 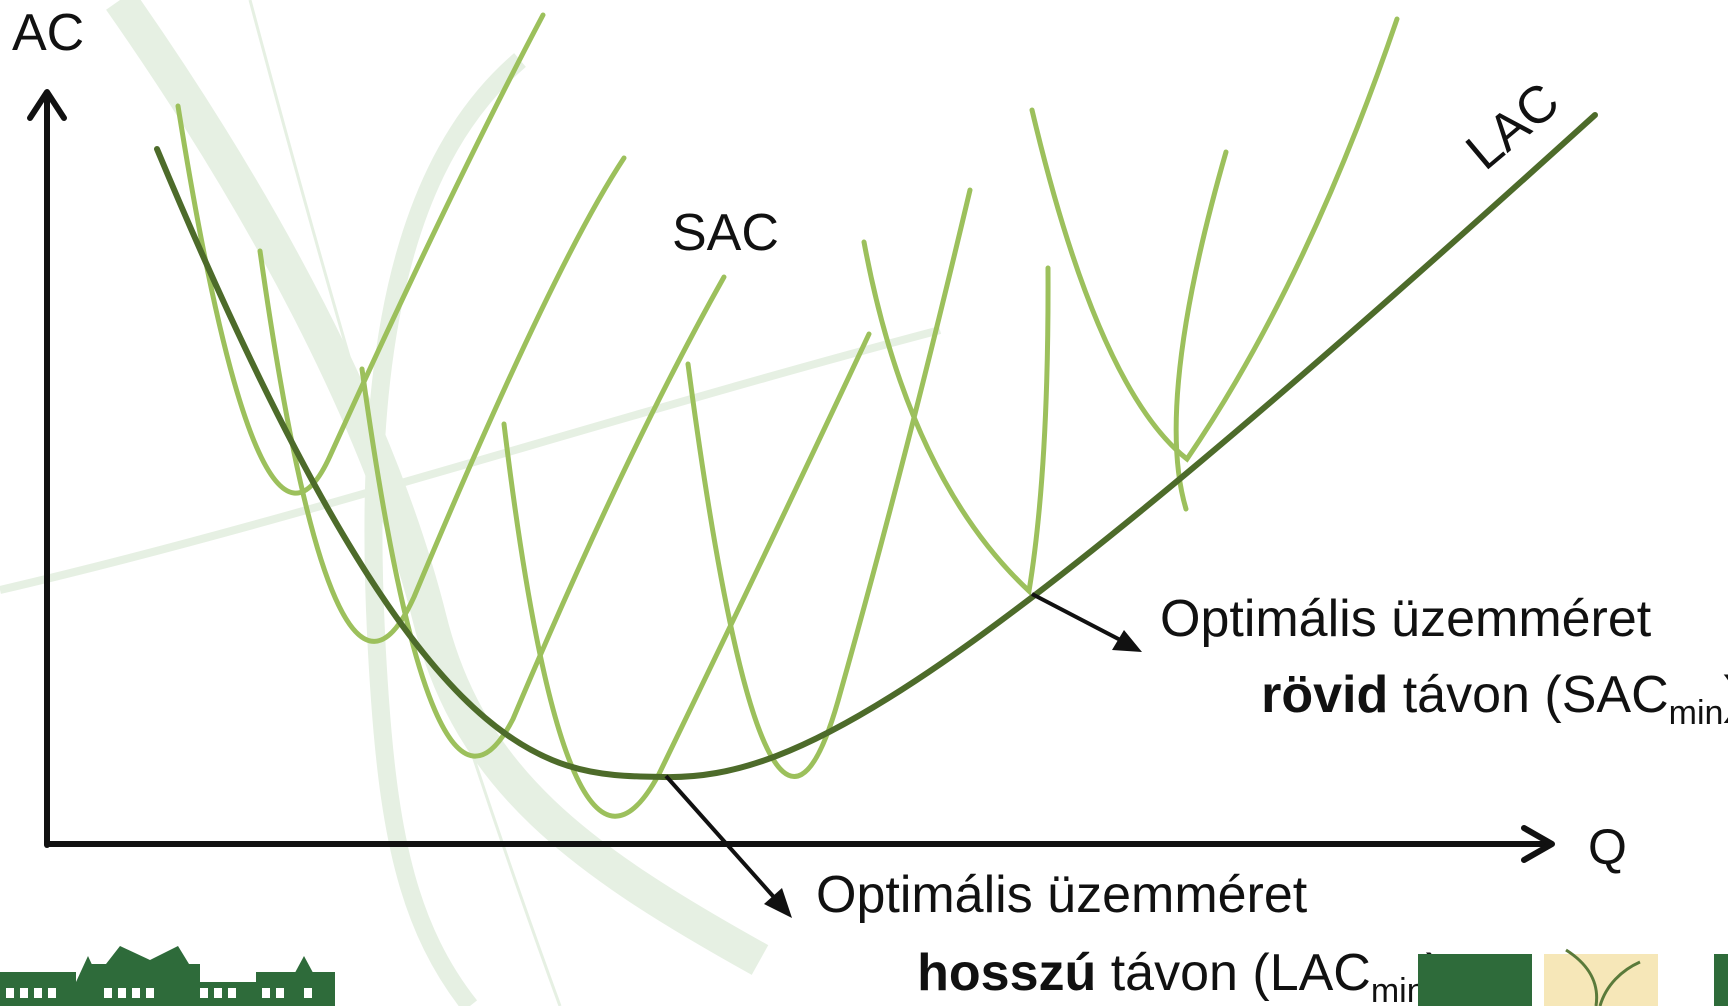 What do you see at coordinates (1324, 695) in the screenshot?
I see `short-run-bold: rövid` at bounding box center [1324, 695].